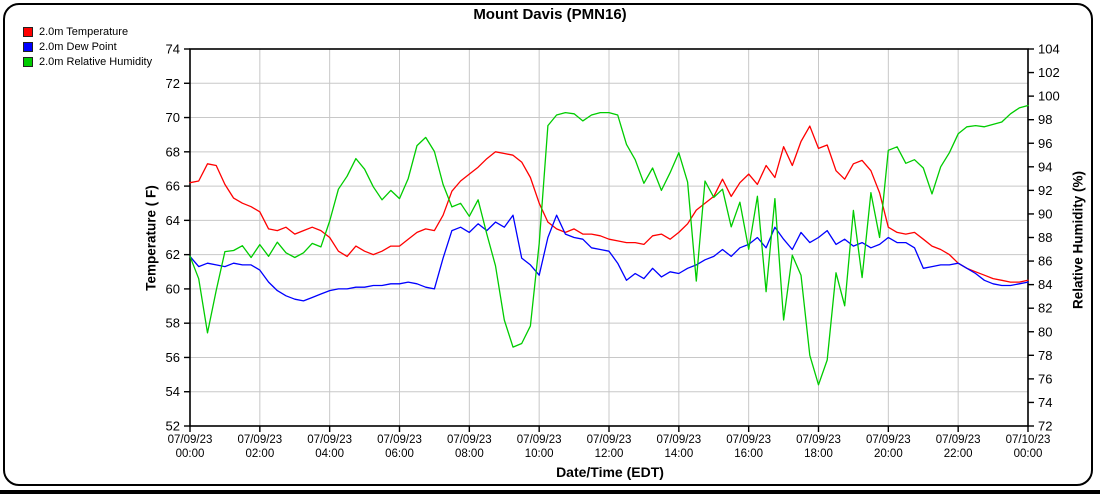 The image size is (1100, 500). Describe the element at coordinates (1045, 378) in the screenshot. I see `right-tick-label: 76` at that location.